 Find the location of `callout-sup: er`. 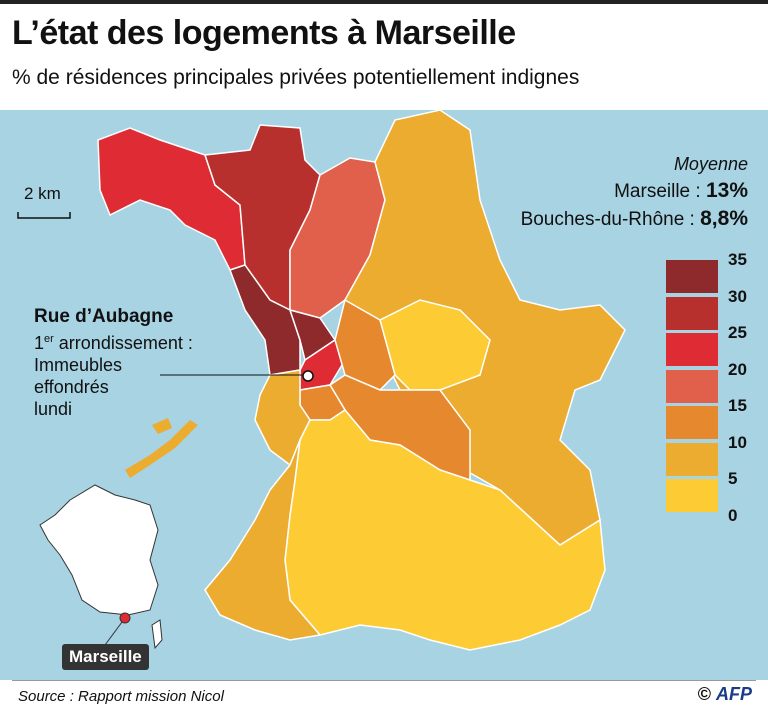

callout-sup: er is located at coordinates (49, 339).